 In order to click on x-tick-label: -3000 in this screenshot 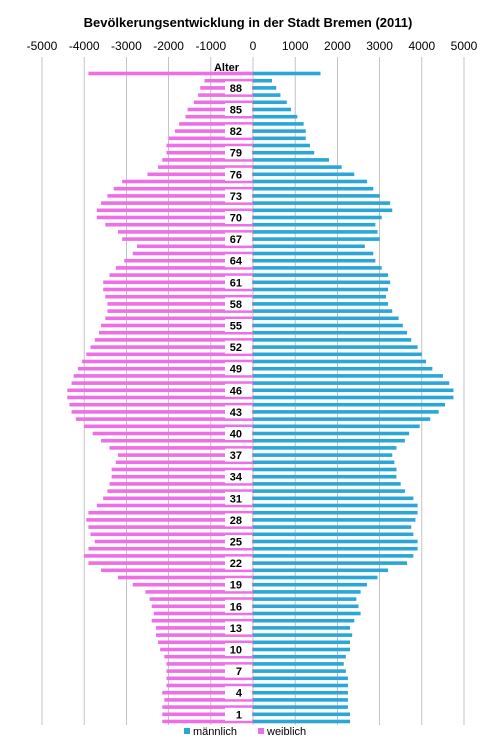, I will do `click(126, 46)`.